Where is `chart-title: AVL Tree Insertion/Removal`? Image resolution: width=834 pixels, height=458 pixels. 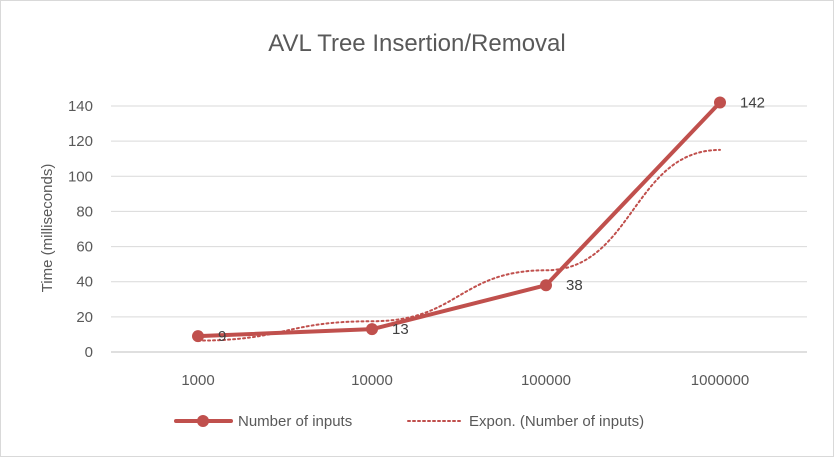 chart-title: AVL Tree Insertion/Removal is located at coordinates (416, 43).